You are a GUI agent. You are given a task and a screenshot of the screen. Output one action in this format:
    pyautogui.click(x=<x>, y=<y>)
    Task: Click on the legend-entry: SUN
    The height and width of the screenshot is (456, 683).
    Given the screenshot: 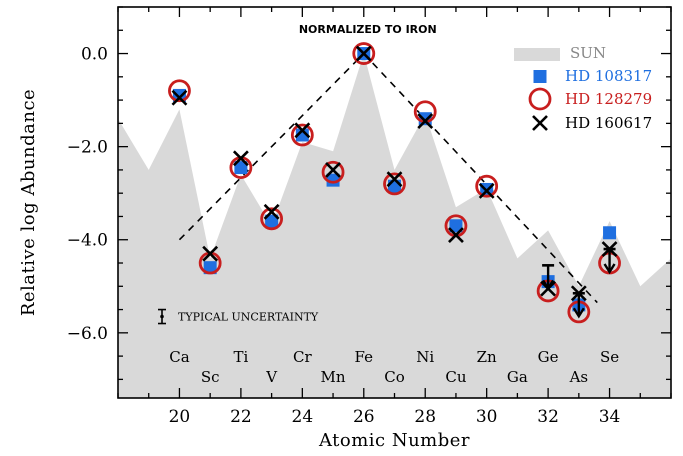 What is the action you would take?
    pyautogui.click(x=560, y=53)
    